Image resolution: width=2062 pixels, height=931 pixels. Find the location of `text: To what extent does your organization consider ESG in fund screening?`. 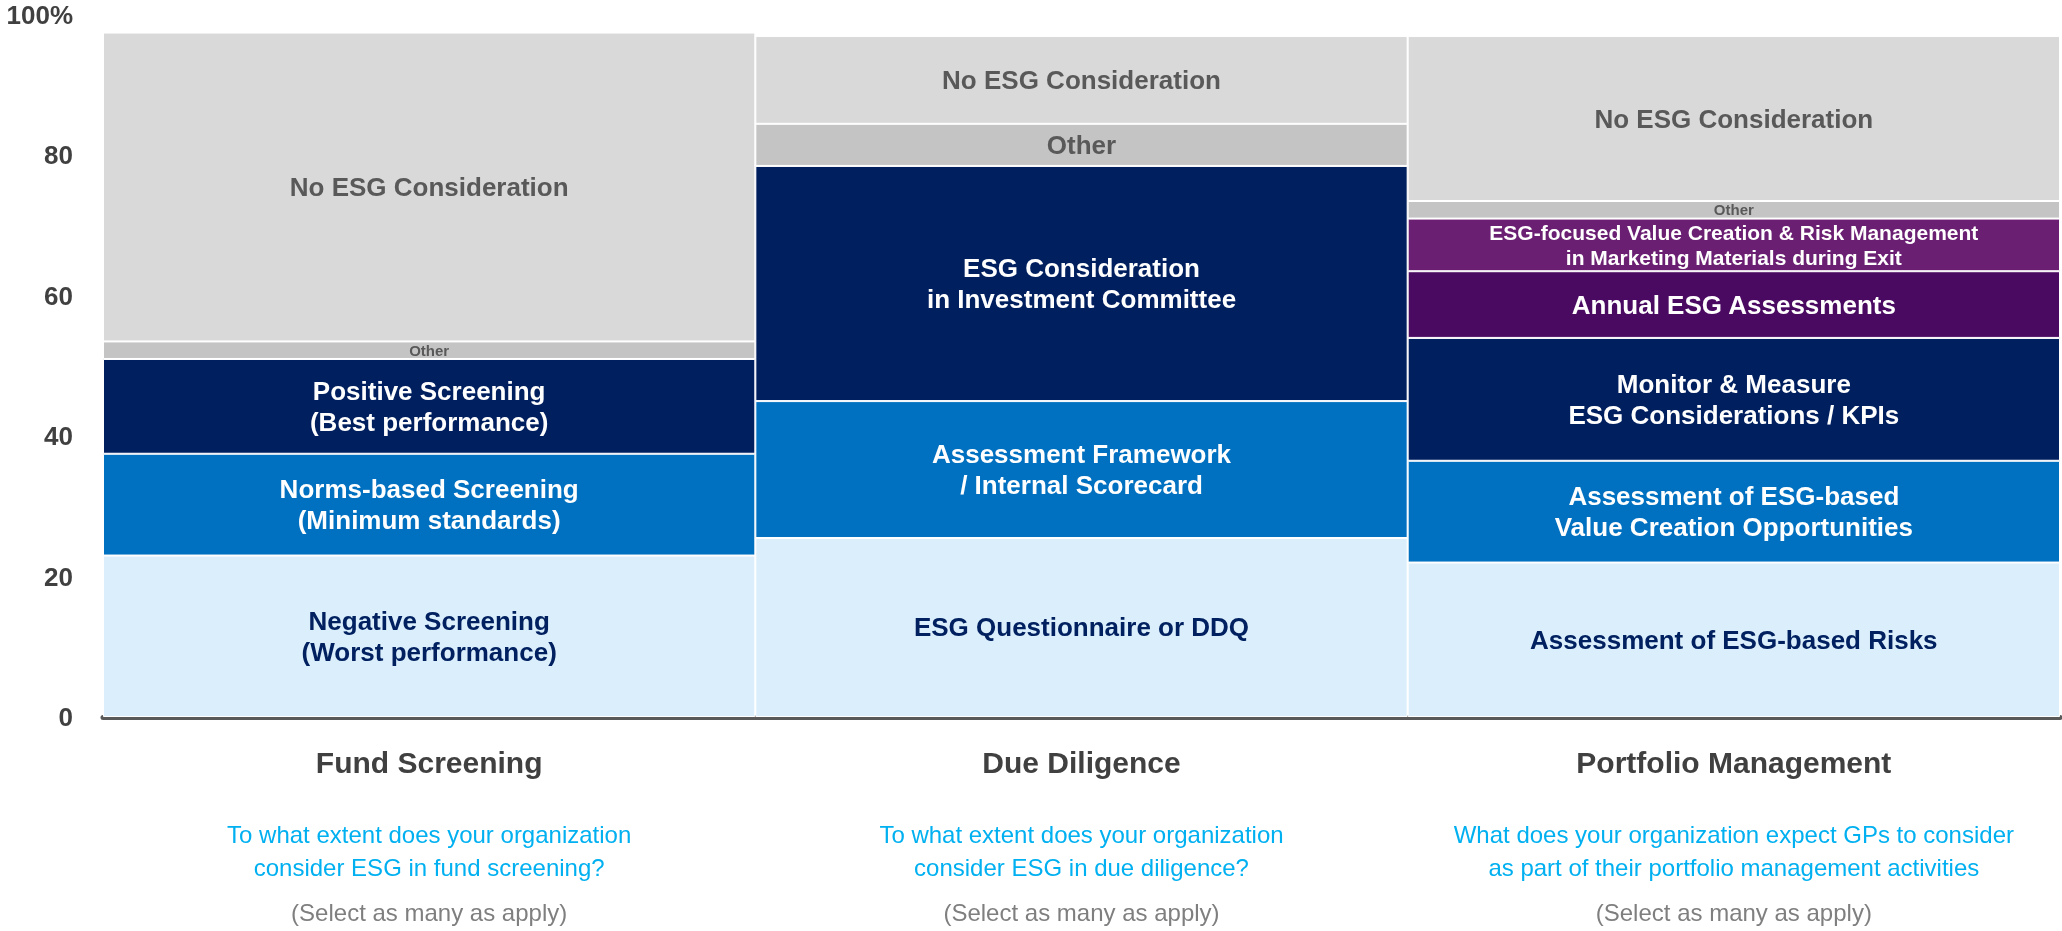

text: To what extent does your organization consider ESG in fund screening? is located at coordinates (429, 851).